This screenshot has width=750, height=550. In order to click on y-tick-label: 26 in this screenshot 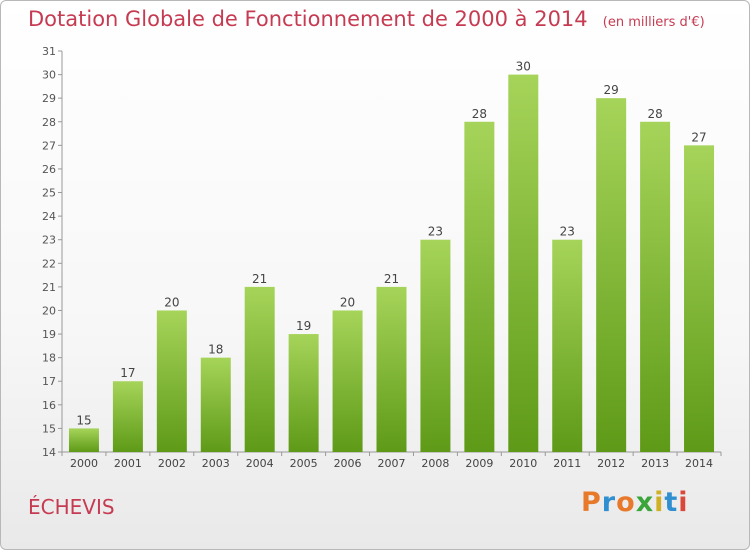, I will do `click(49, 169)`.